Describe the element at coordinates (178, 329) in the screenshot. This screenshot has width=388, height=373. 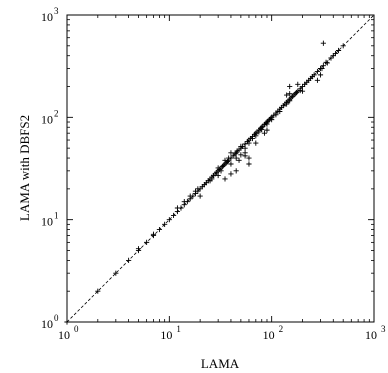
I see `x-tick-exponent: 1` at that location.